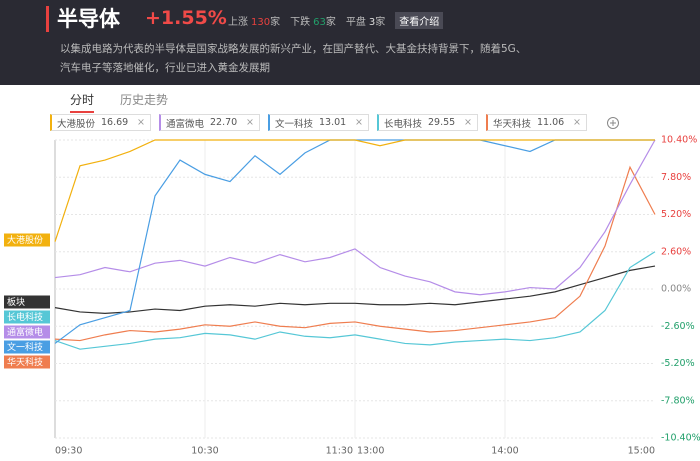 This screenshot has height=461, width=700. Describe the element at coordinates (339, 451) in the screenshot. I see `x-tick-label: 11:30` at that location.